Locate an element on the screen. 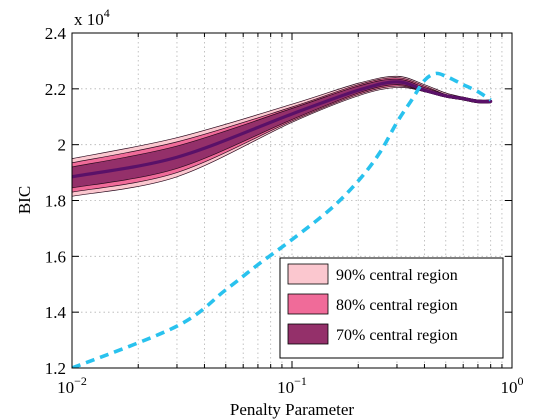 Image resolution: width=559 pixels, height=420 pixels. y-axis-multiplier: x 104 is located at coordinates (92, 17).